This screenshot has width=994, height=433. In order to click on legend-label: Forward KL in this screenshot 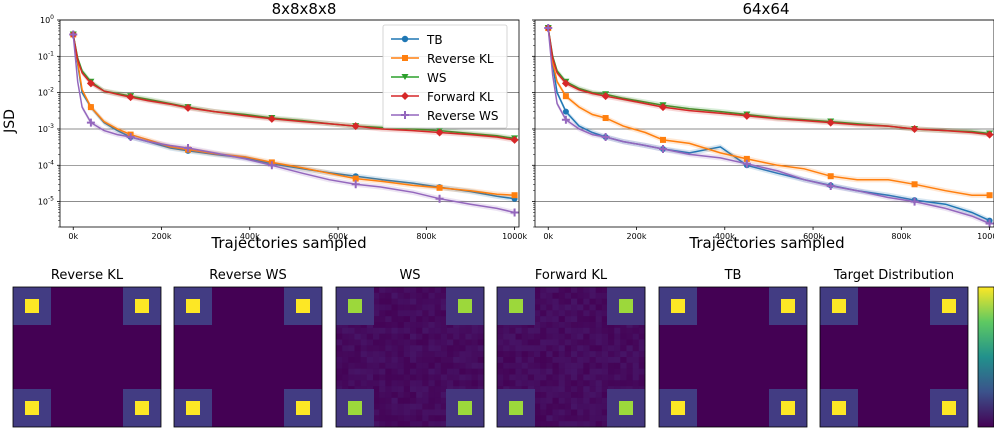, I will do `click(460, 97)`.